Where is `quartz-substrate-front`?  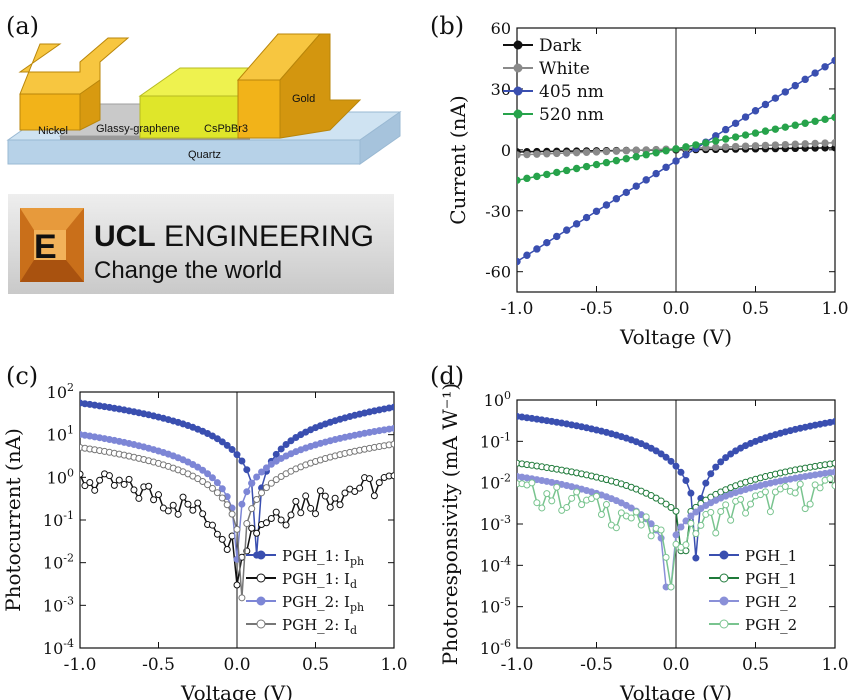
quartz-substrate-front is located at coordinates (184, 152).